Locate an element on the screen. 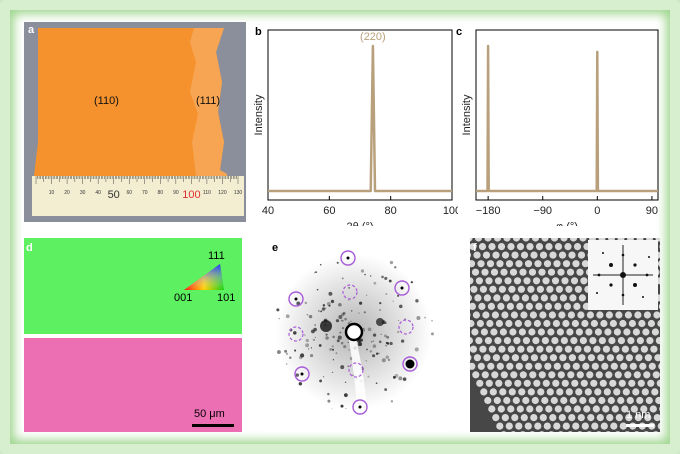  scalebar-d-label: 50 μm is located at coordinates (209, 414).